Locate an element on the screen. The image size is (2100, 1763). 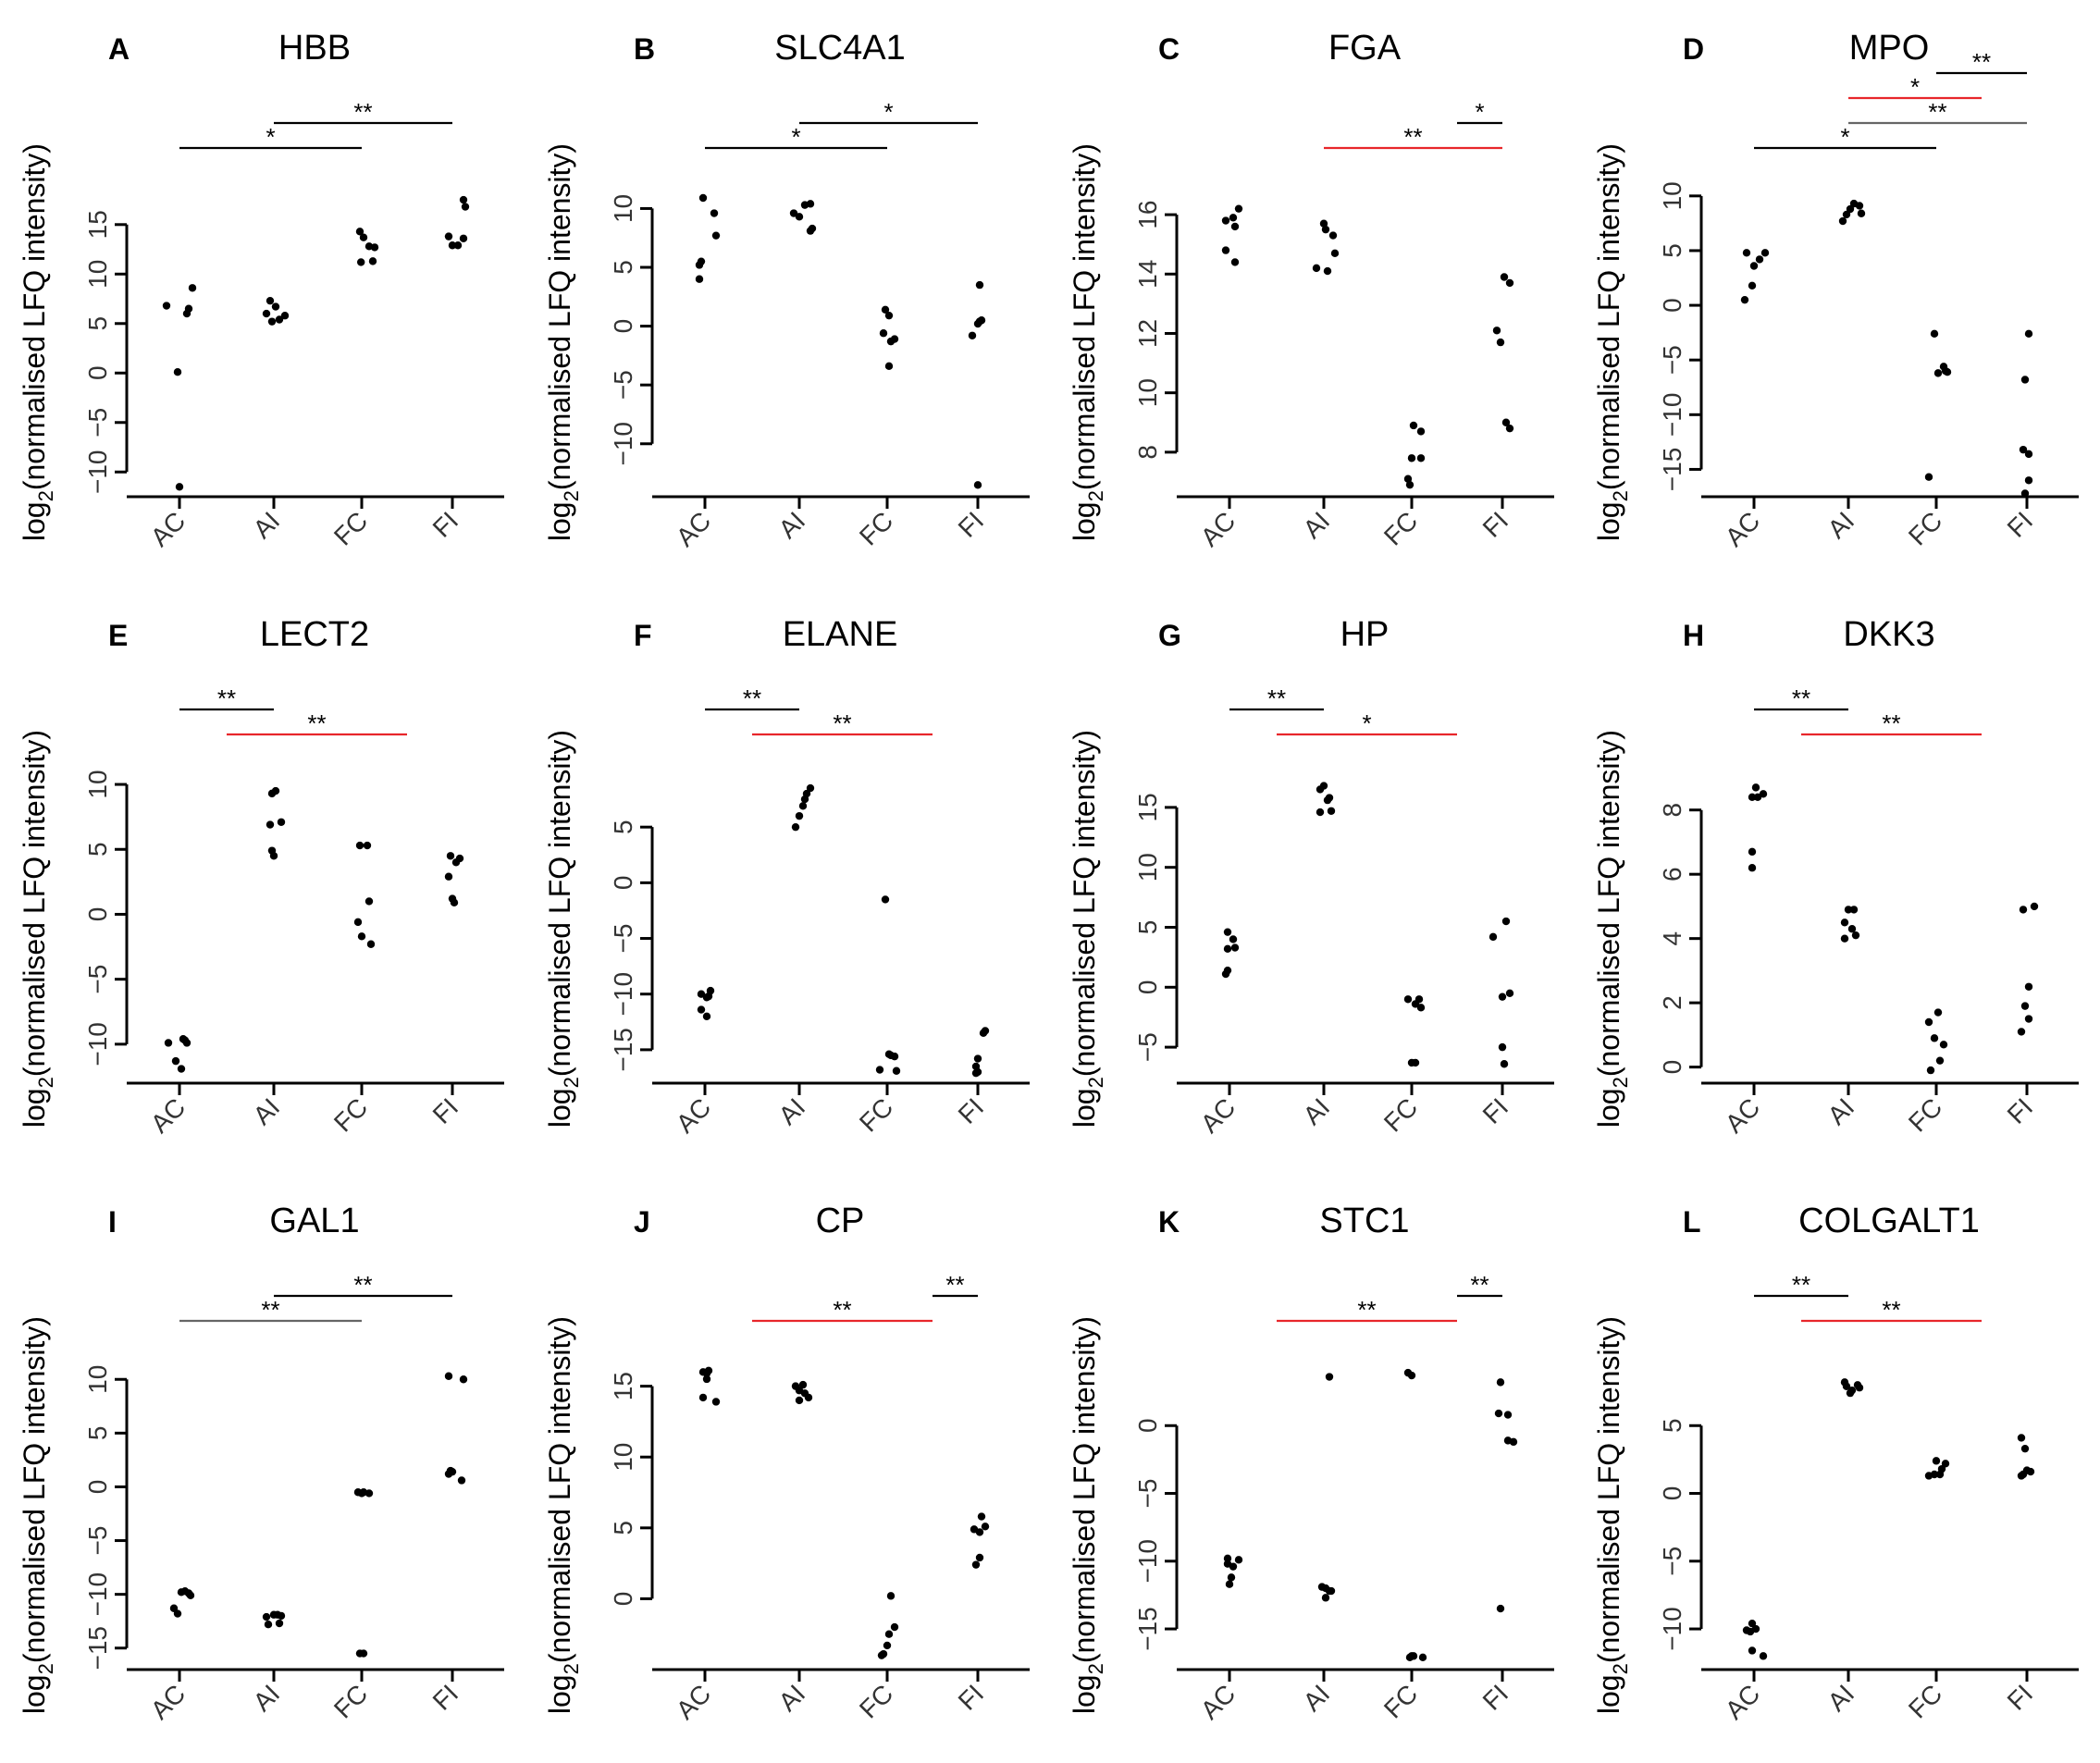
y-tick-label: 6 is located at coordinates (1672, 874).